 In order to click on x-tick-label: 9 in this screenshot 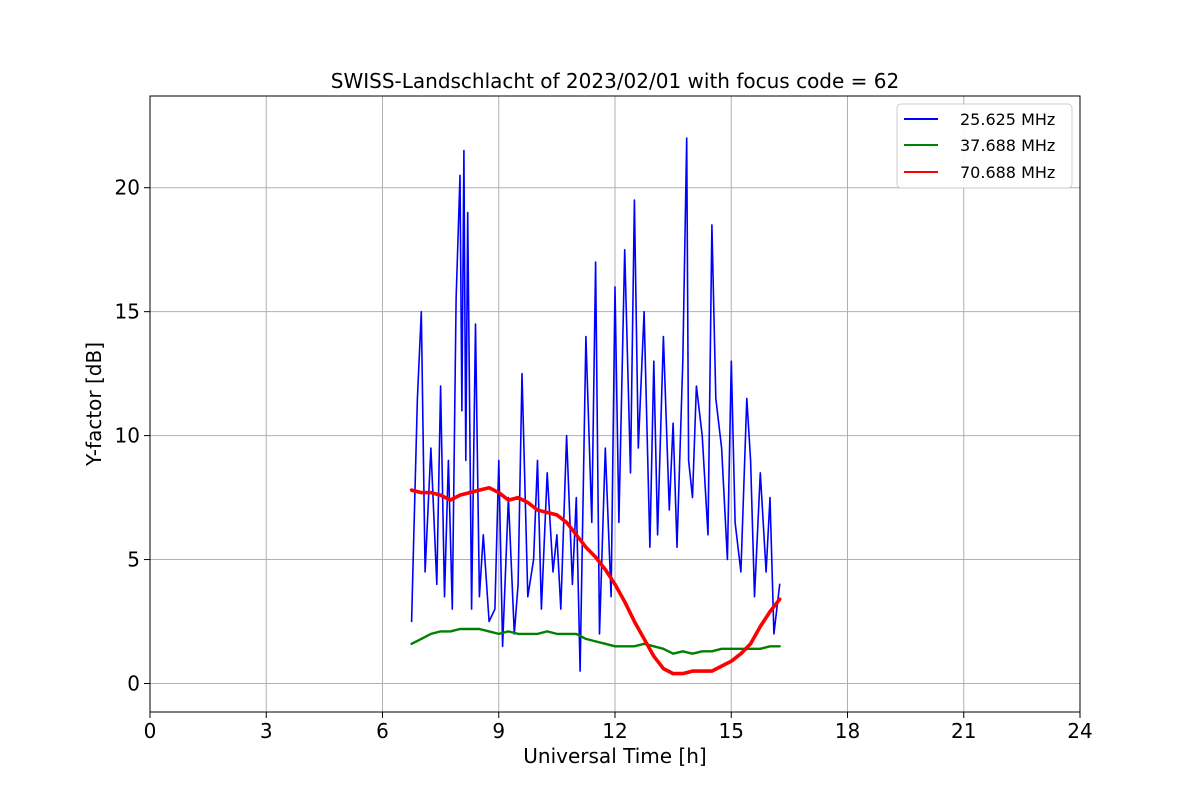, I will do `click(498, 731)`.